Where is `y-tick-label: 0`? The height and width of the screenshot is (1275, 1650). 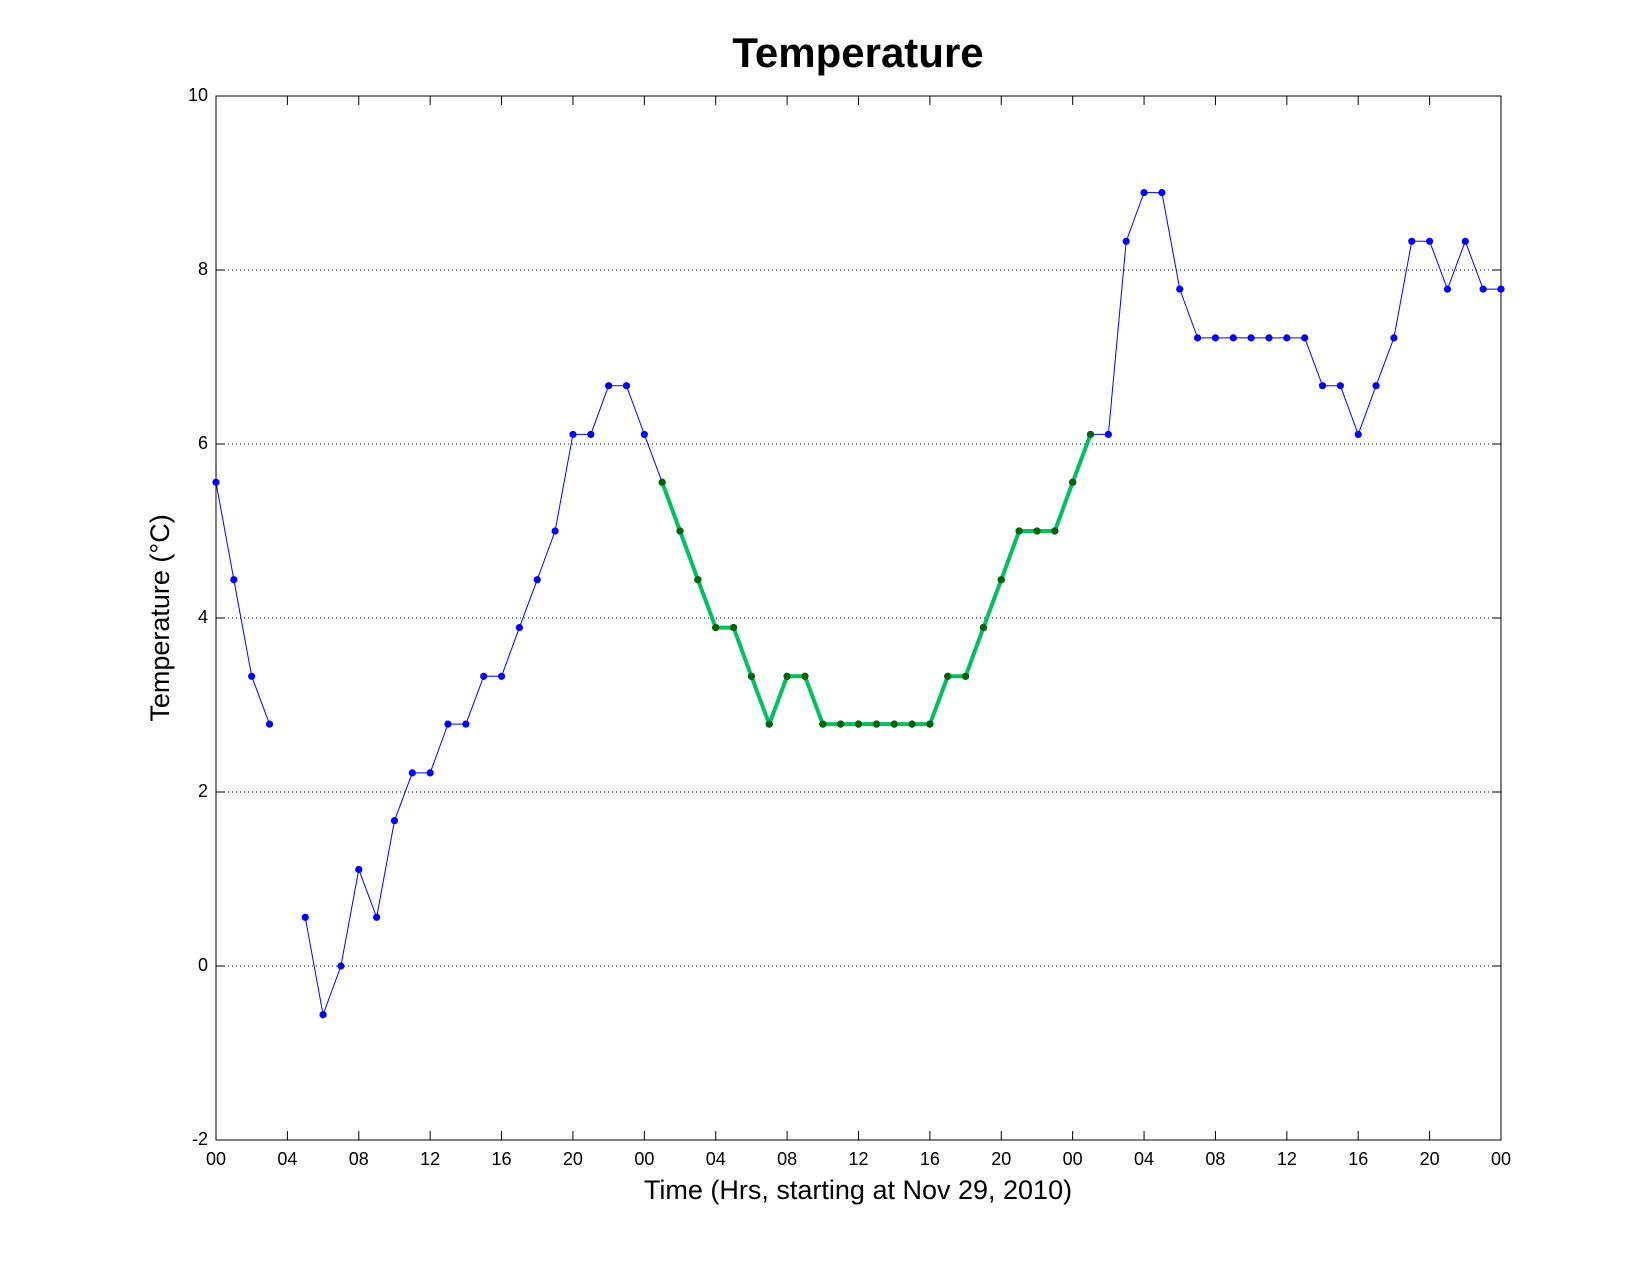 y-tick-label: 0 is located at coordinates (203, 965).